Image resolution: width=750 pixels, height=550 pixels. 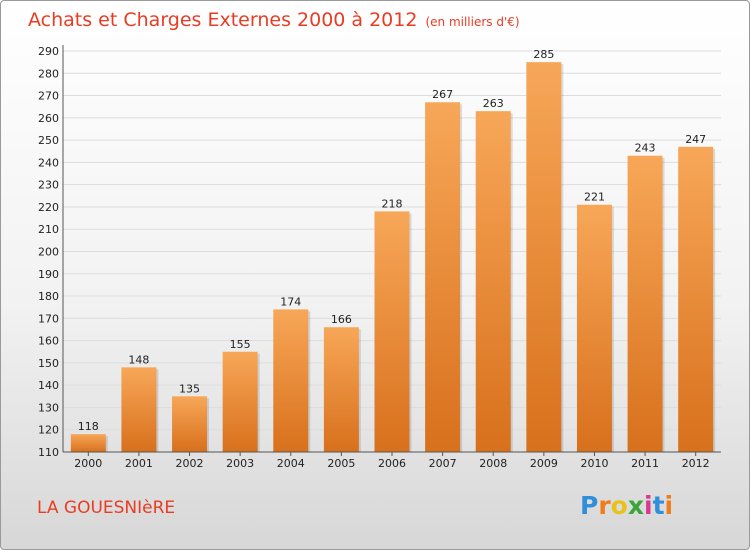 What do you see at coordinates (48, 296) in the screenshot?
I see `y-tick-label: 180` at bounding box center [48, 296].